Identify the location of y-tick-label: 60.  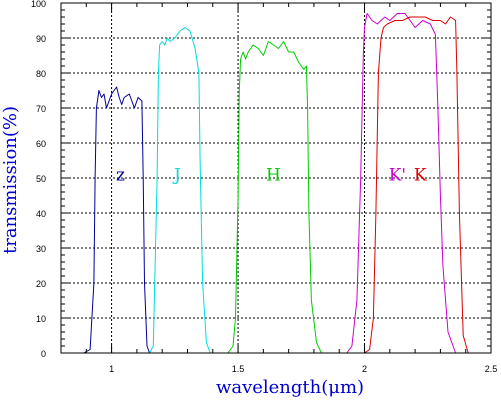
(41, 144).